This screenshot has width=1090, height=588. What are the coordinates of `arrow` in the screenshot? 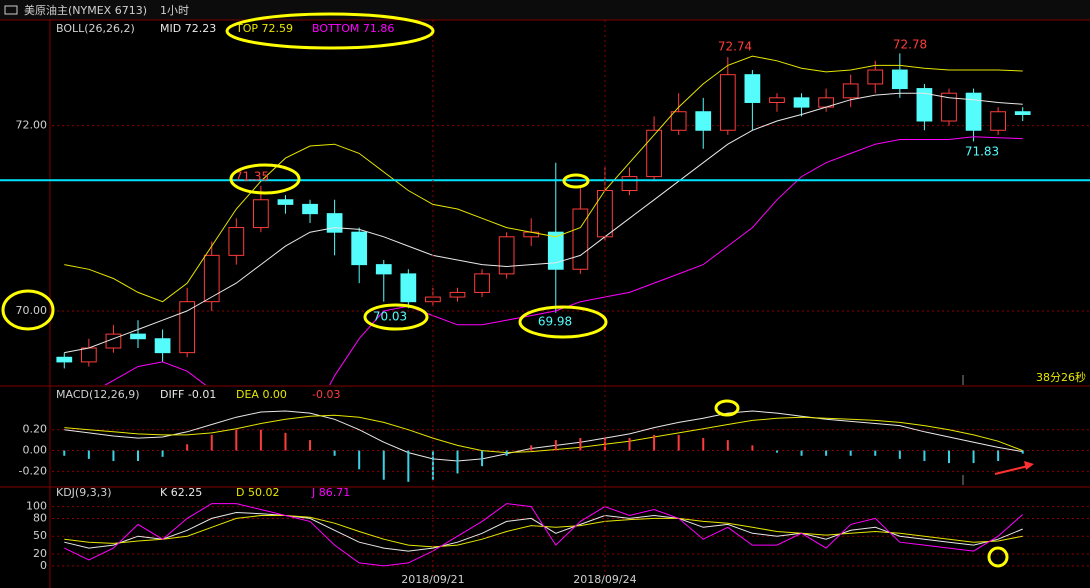 It's located at (1014, 468).